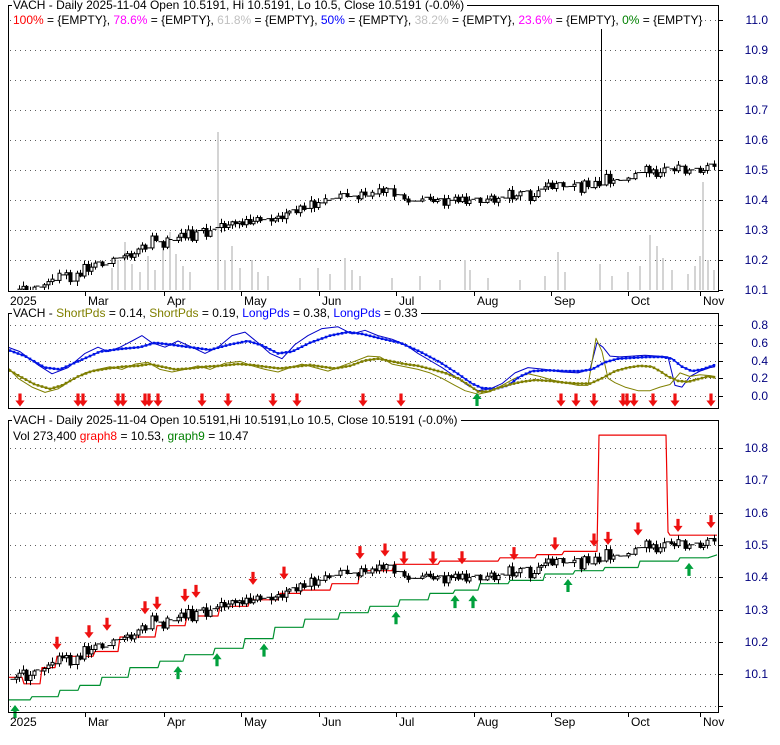 This screenshot has width=780, height=745. What do you see at coordinates (759, 325) in the screenshot?
I see `y-tick-label: 0.8` at bounding box center [759, 325].